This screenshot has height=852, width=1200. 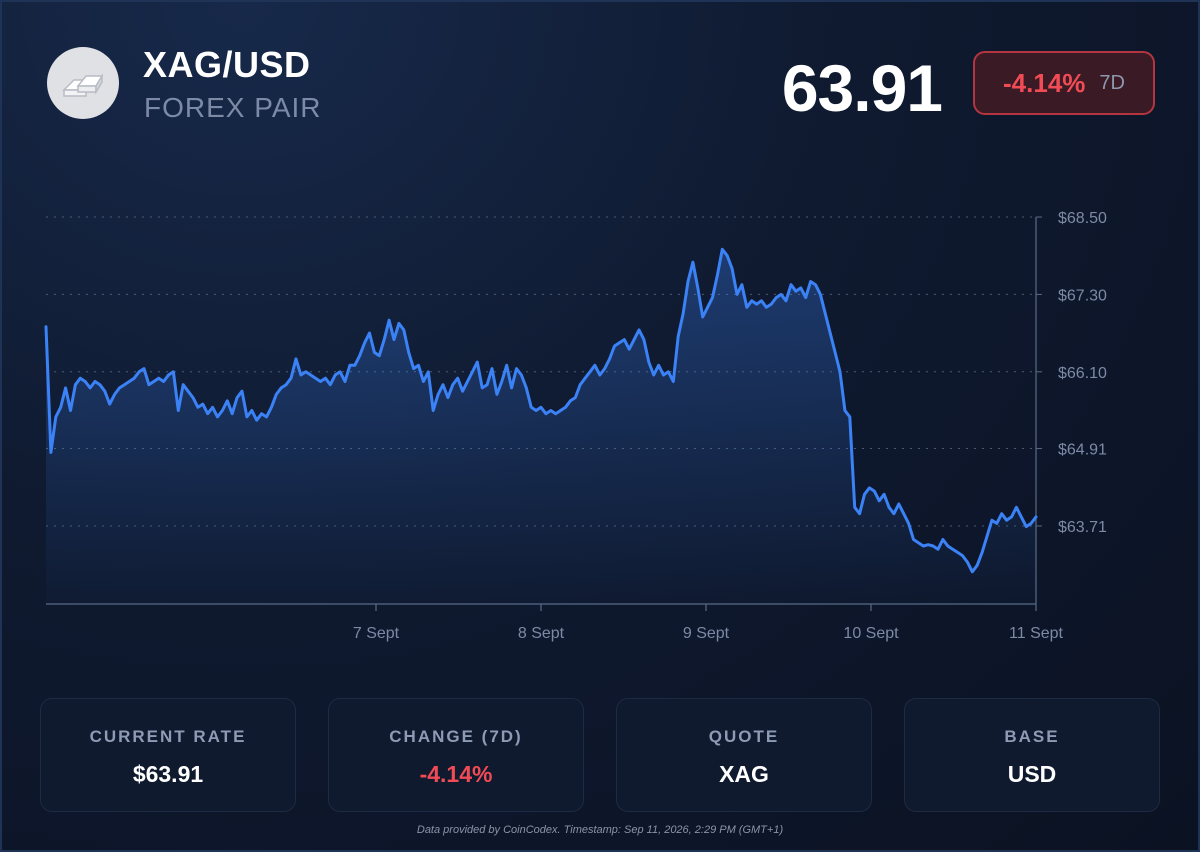 I want to click on y-tick-label: $64.91, so click(x=1082, y=450).